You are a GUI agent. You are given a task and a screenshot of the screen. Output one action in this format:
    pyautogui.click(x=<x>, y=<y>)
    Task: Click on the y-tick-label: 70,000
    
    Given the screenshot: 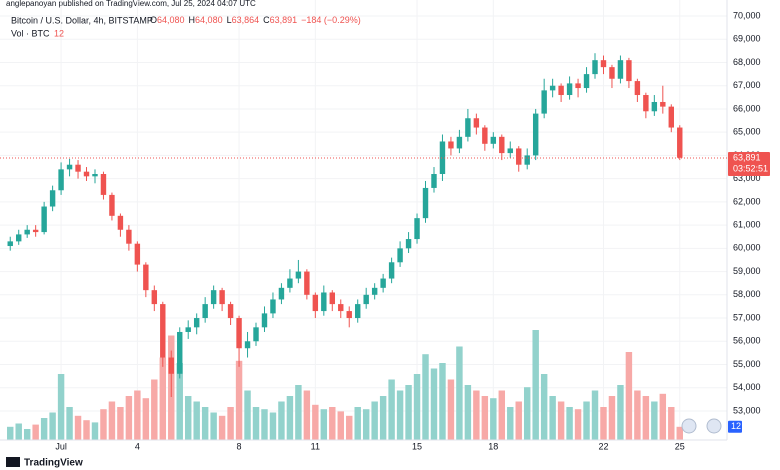 What is the action you would take?
    pyautogui.click(x=747, y=15)
    